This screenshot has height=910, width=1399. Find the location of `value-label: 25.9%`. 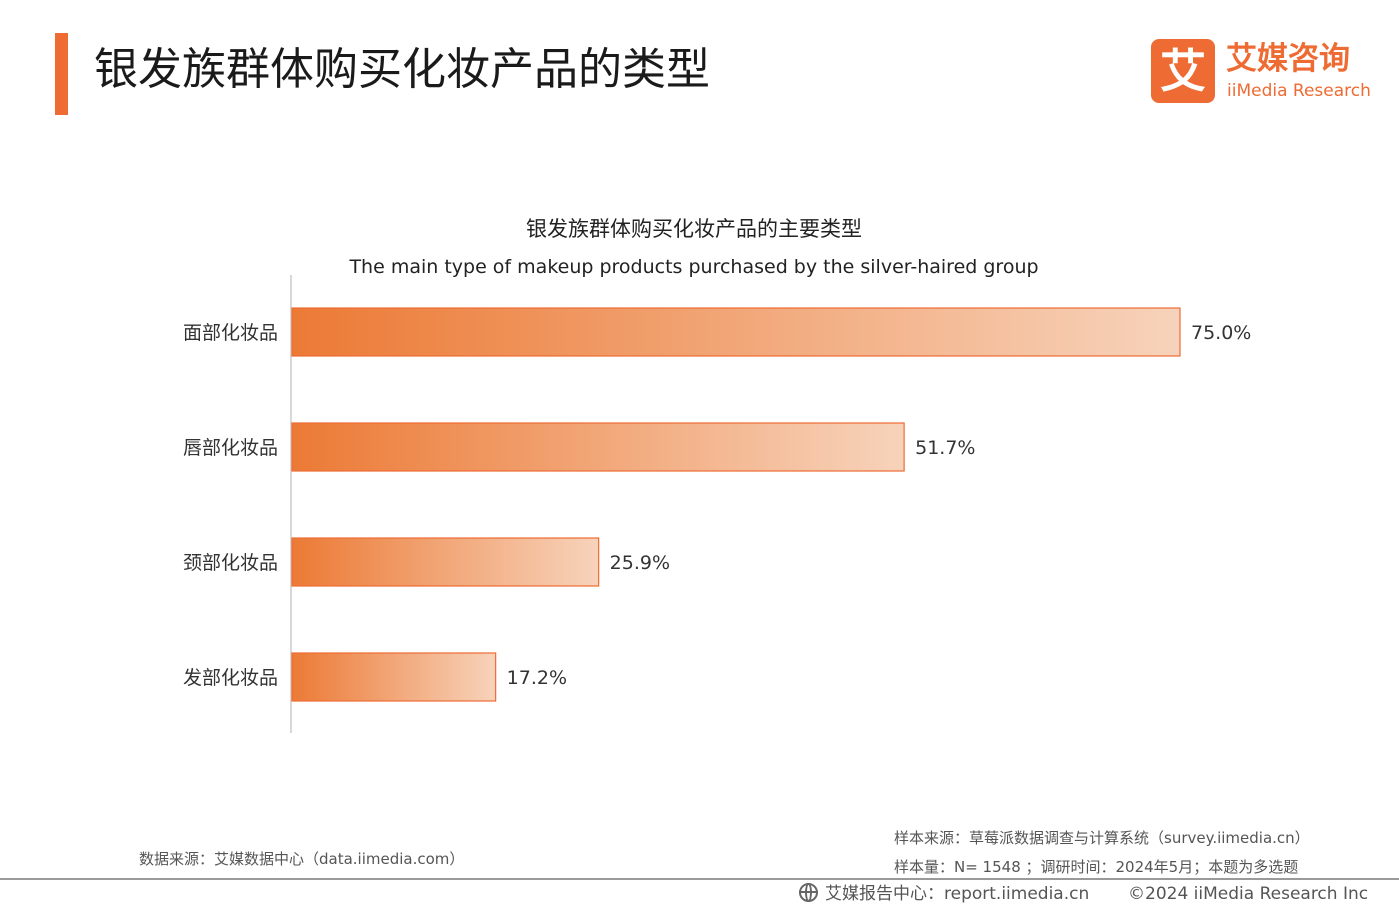

value-label: 25.9% is located at coordinates (640, 563).